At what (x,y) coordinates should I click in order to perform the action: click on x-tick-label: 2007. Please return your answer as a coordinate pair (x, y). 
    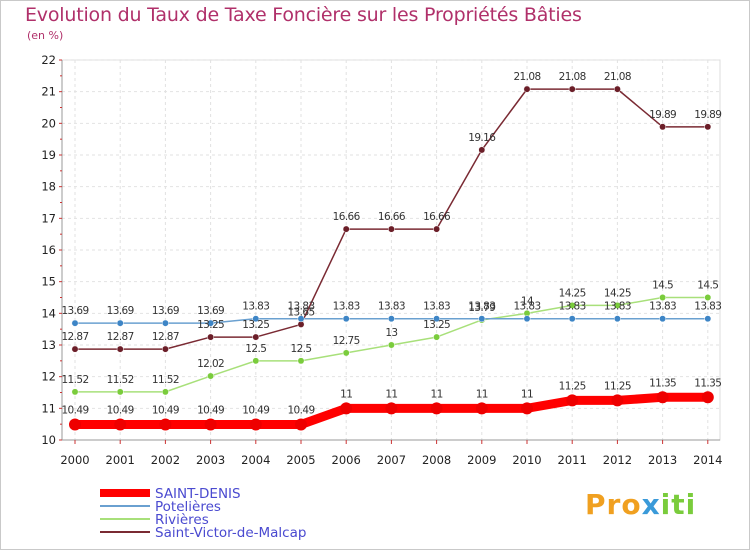
    Looking at the image, I should click on (391, 460).